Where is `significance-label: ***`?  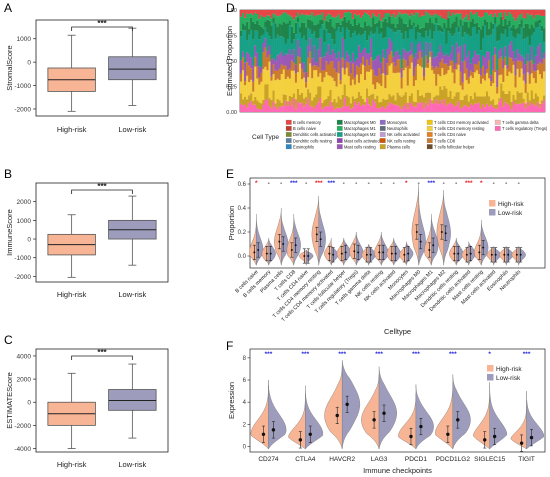
significance-label: *** is located at coordinates (469, 183).